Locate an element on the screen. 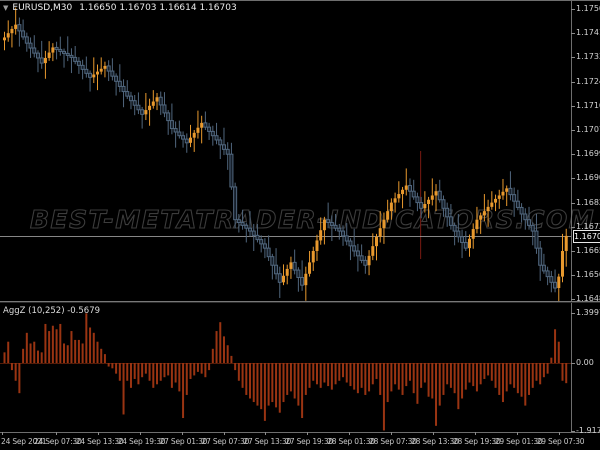 This screenshot has height=450, width=600. current-price-box: 1.16703 is located at coordinates (586, 236).